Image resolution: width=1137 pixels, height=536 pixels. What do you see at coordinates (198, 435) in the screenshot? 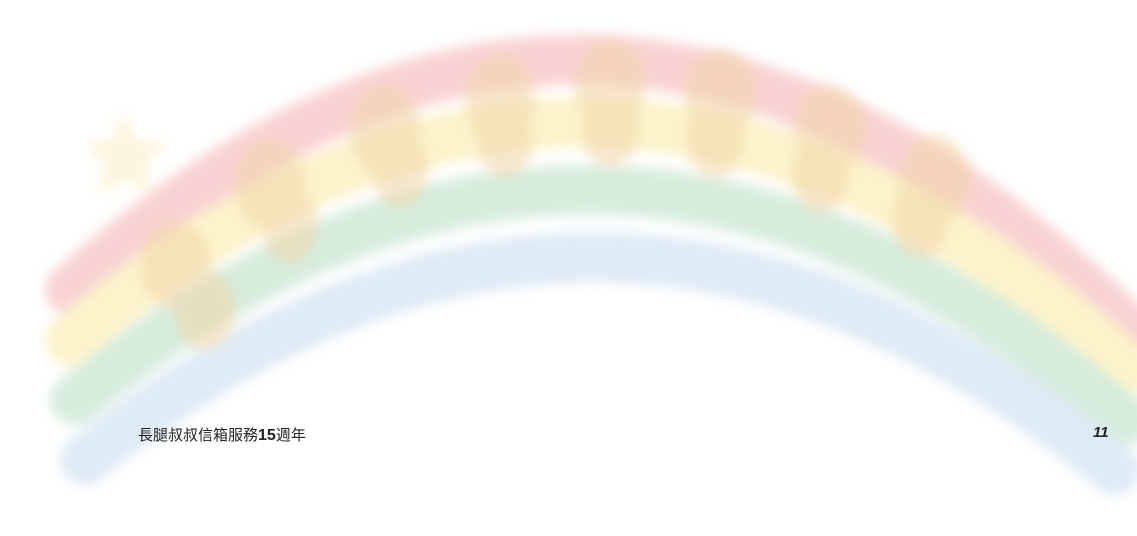
I see `title-text: 長腿叔叔信箱服務` at bounding box center [198, 435].